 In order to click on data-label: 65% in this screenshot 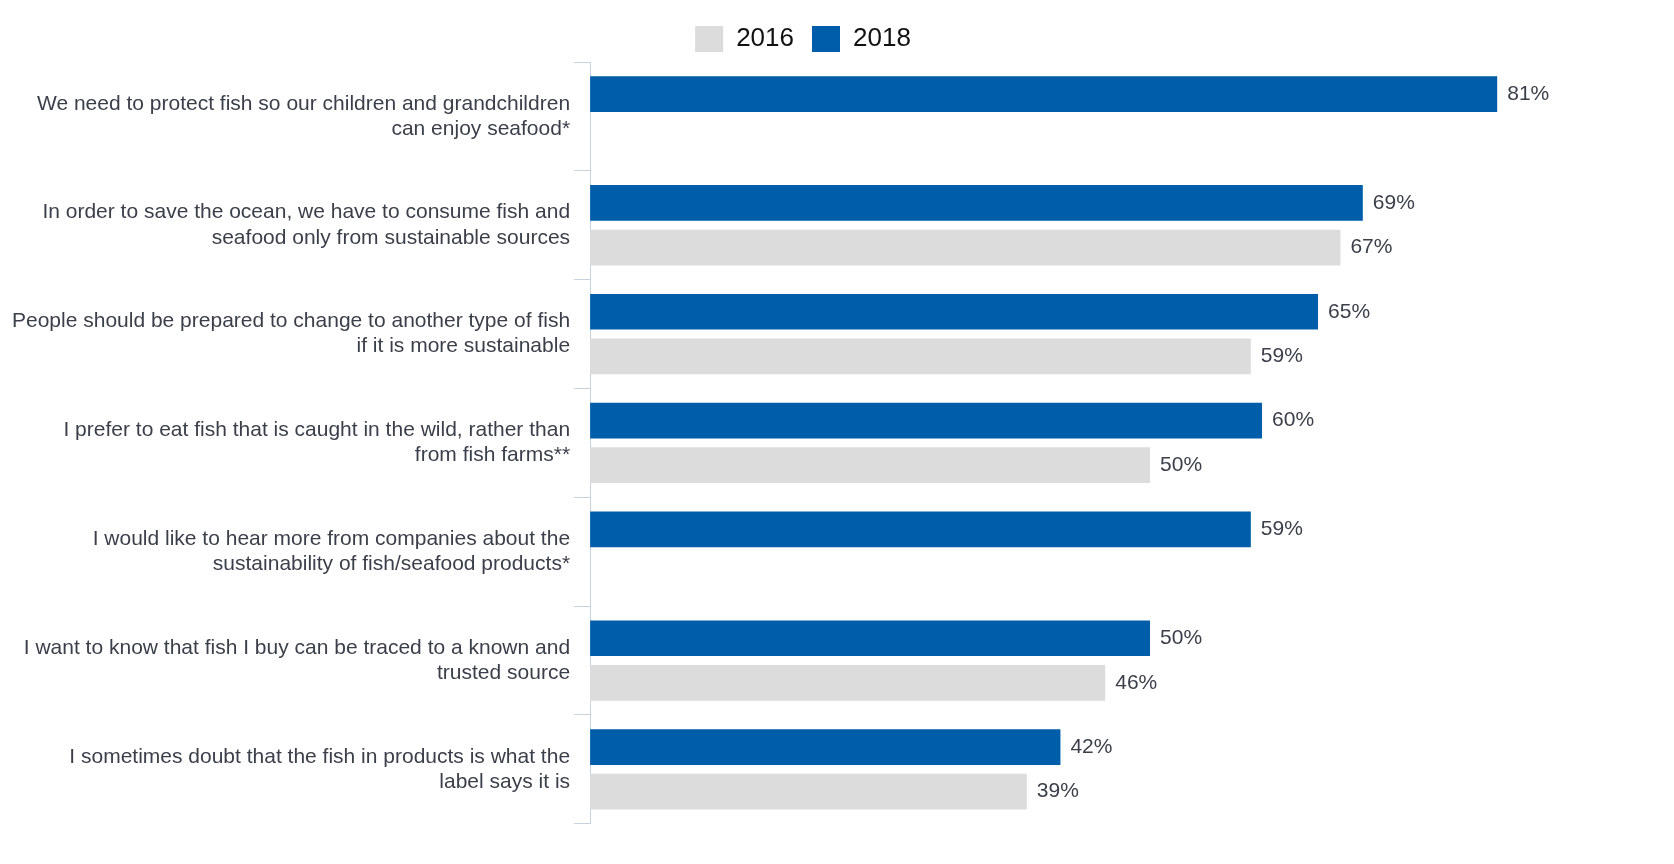, I will do `click(1349, 310)`.